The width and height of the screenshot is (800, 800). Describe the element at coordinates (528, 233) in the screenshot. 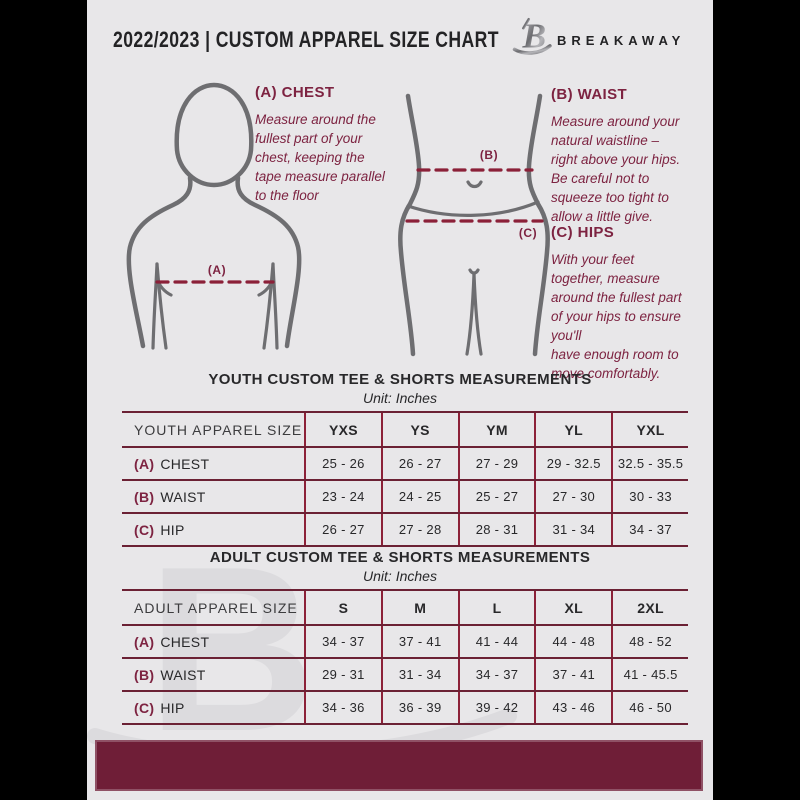

I see `hips-measure-label: (C)` at that location.